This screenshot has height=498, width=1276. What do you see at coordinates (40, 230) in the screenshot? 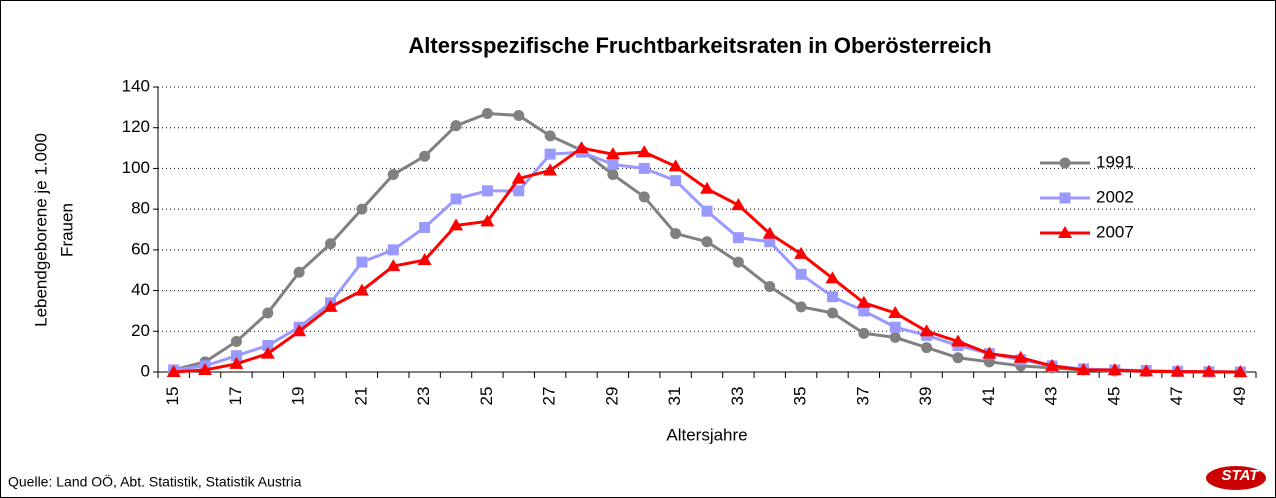
I see `y-axis-label: Lebendgeborene je 1.000` at bounding box center [40, 230].